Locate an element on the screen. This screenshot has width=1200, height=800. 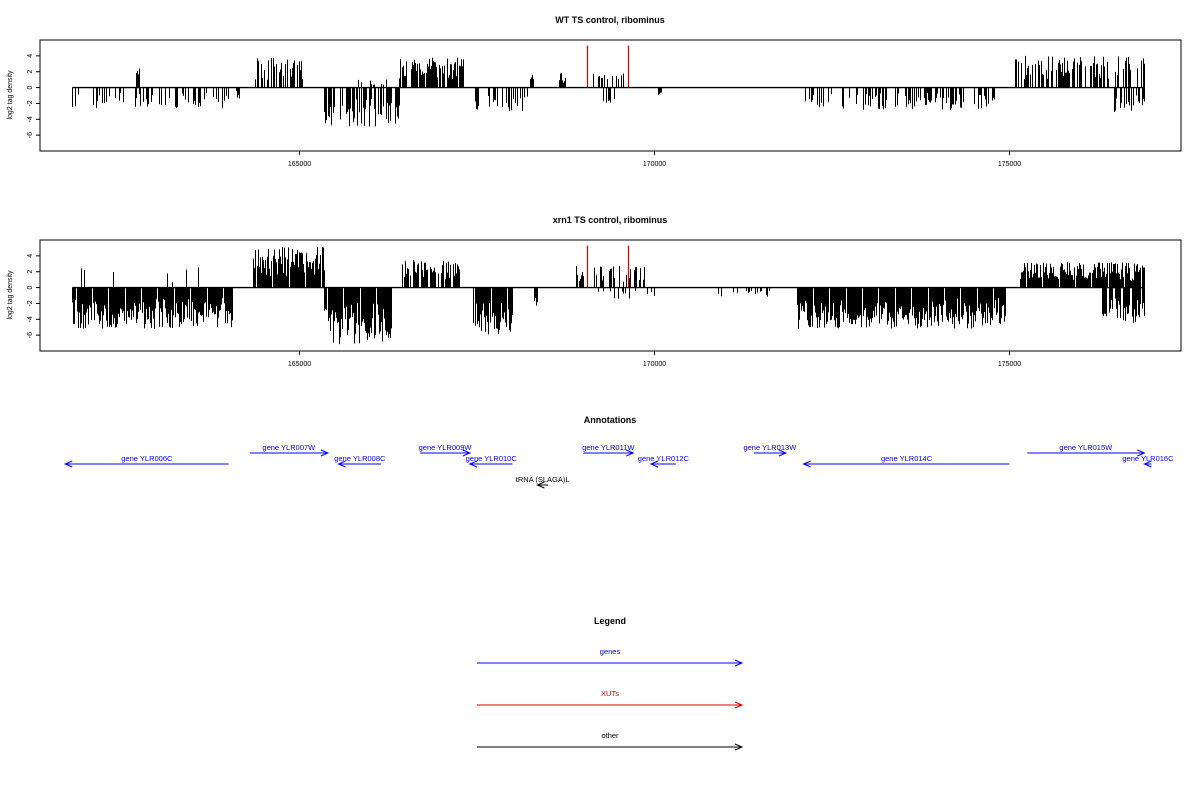
legend-item-0: genes is located at coordinates (610, 657).